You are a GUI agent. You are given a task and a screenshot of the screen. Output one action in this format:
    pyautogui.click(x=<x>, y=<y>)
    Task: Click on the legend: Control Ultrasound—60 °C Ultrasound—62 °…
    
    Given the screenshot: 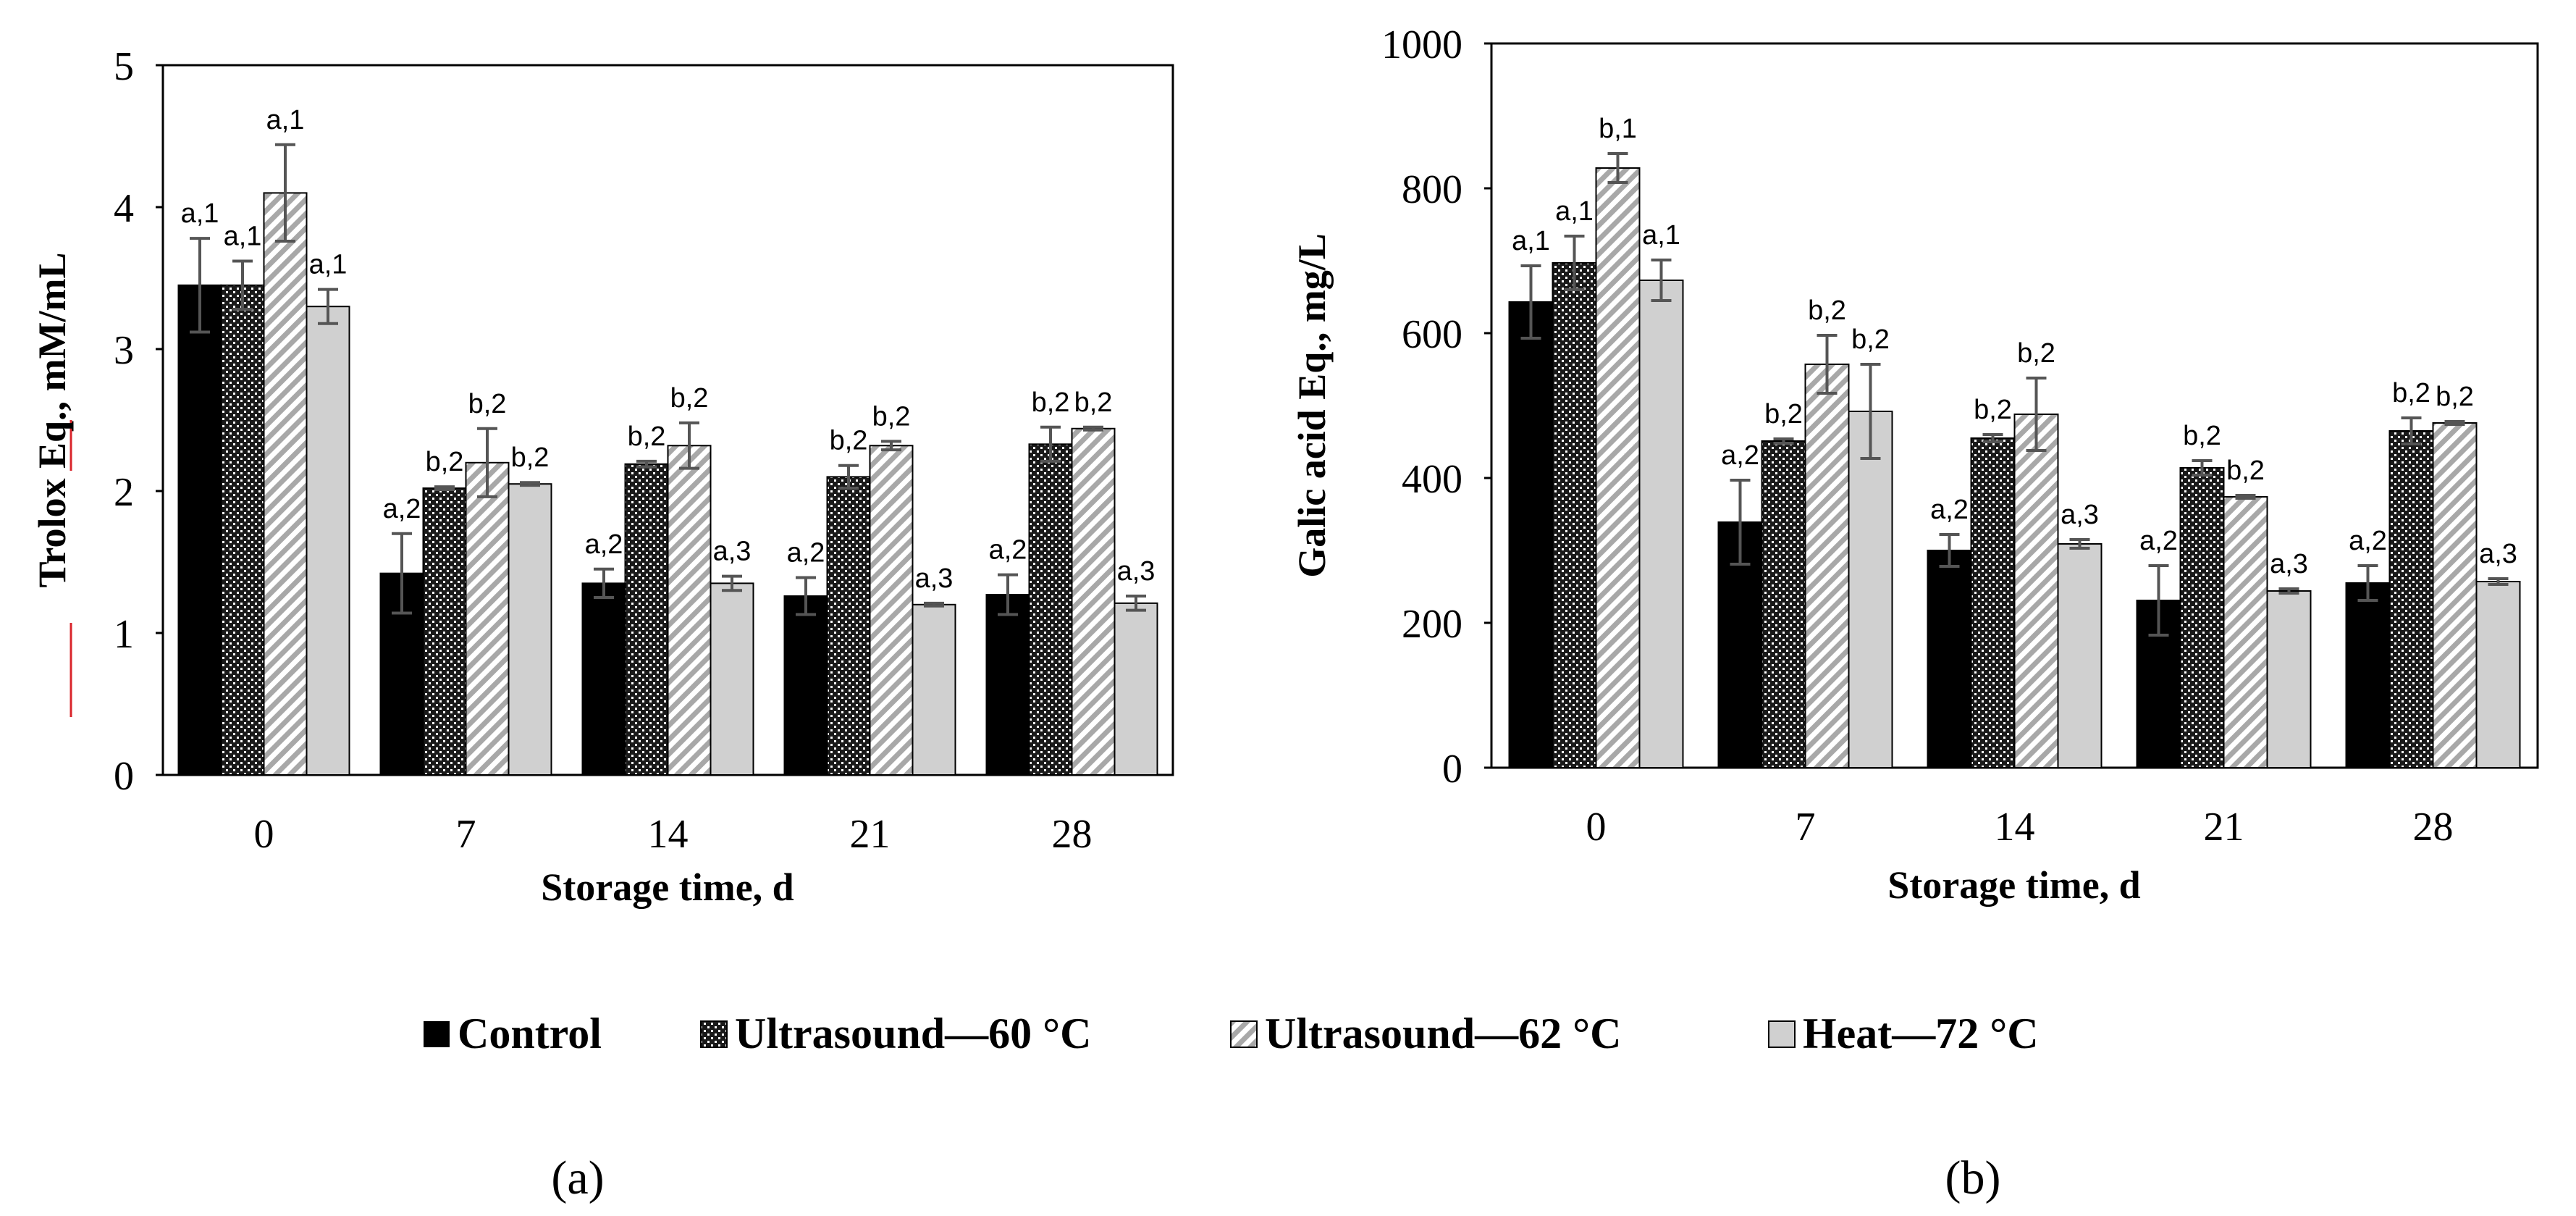 What is the action you would take?
    pyautogui.click(x=1231, y=1033)
    